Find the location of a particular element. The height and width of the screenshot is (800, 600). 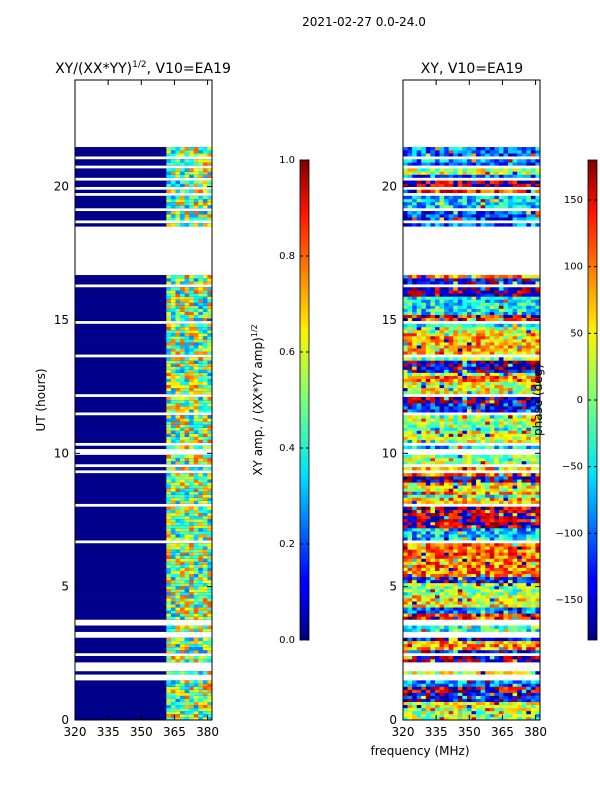

figure-suptitle: 2021-02-27 0.0-24.0 is located at coordinates (364, 22).